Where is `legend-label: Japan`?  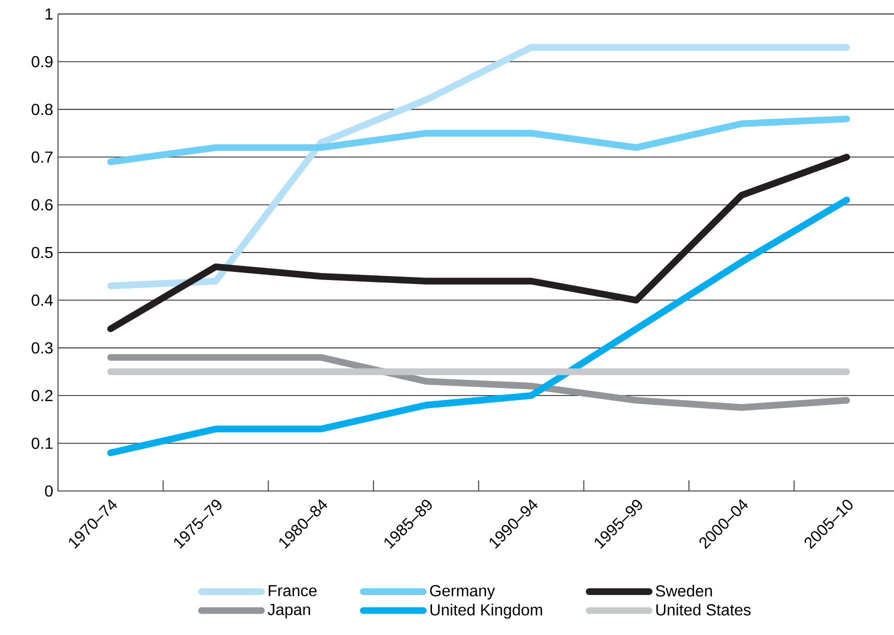
legend-label: Japan is located at coordinates (289, 611).